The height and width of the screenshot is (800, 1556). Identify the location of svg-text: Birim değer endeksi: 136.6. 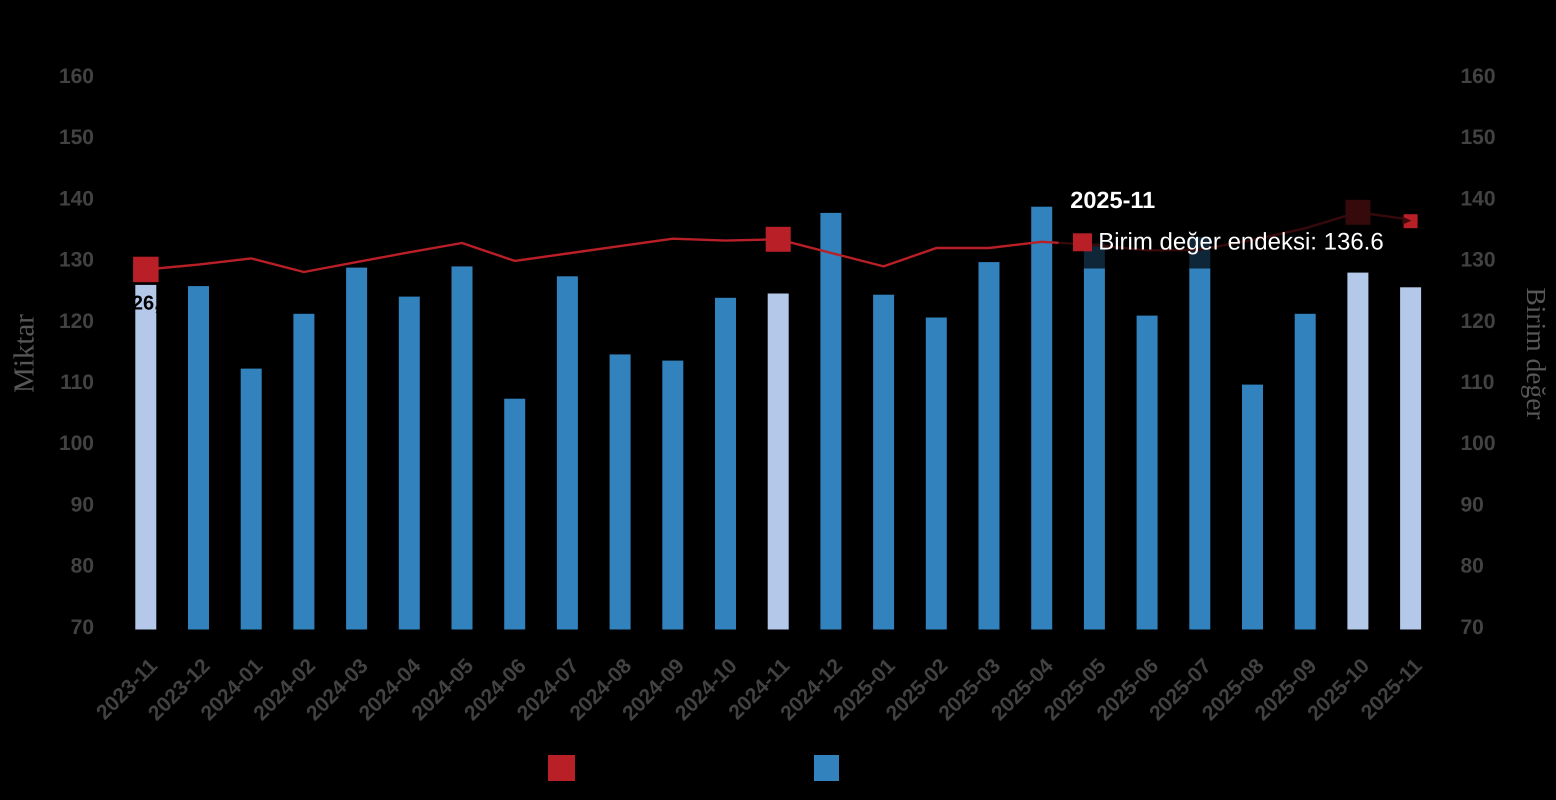
(1241, 242).